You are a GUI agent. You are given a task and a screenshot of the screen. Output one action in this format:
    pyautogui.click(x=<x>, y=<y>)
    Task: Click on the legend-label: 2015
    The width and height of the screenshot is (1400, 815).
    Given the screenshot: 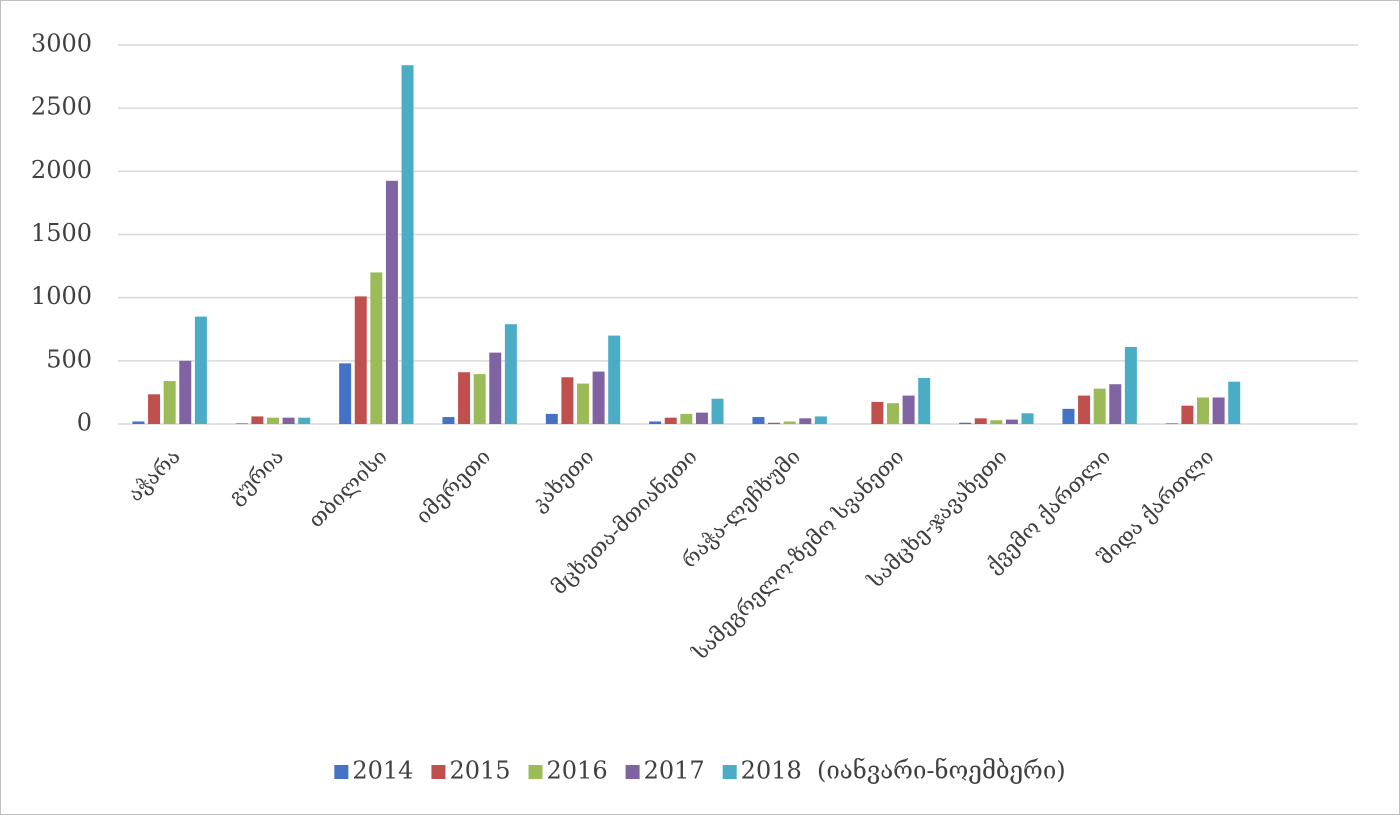 What is the action you would take?
    pyautogui.click(x=479, y=771)
    